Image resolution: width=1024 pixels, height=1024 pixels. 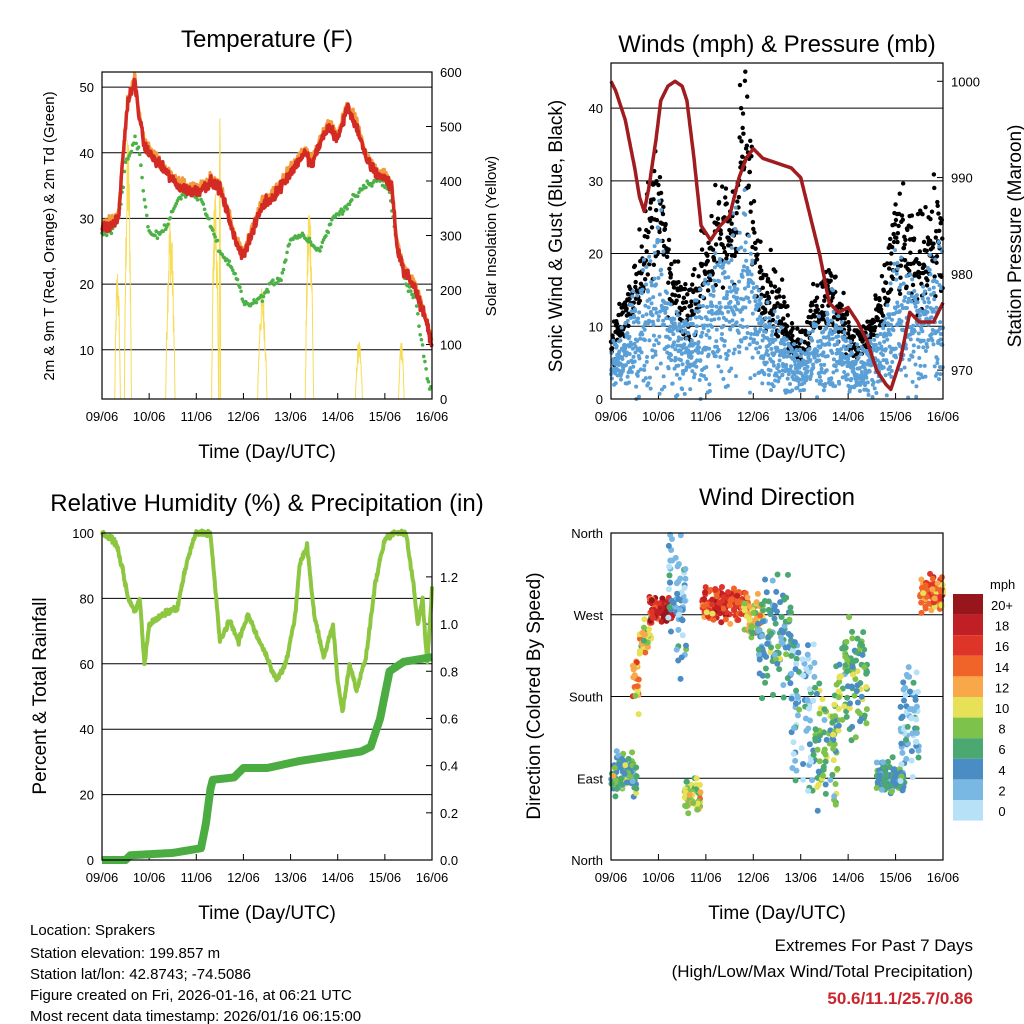 I want to click on legend-swatch, so click(x=968, y=769).